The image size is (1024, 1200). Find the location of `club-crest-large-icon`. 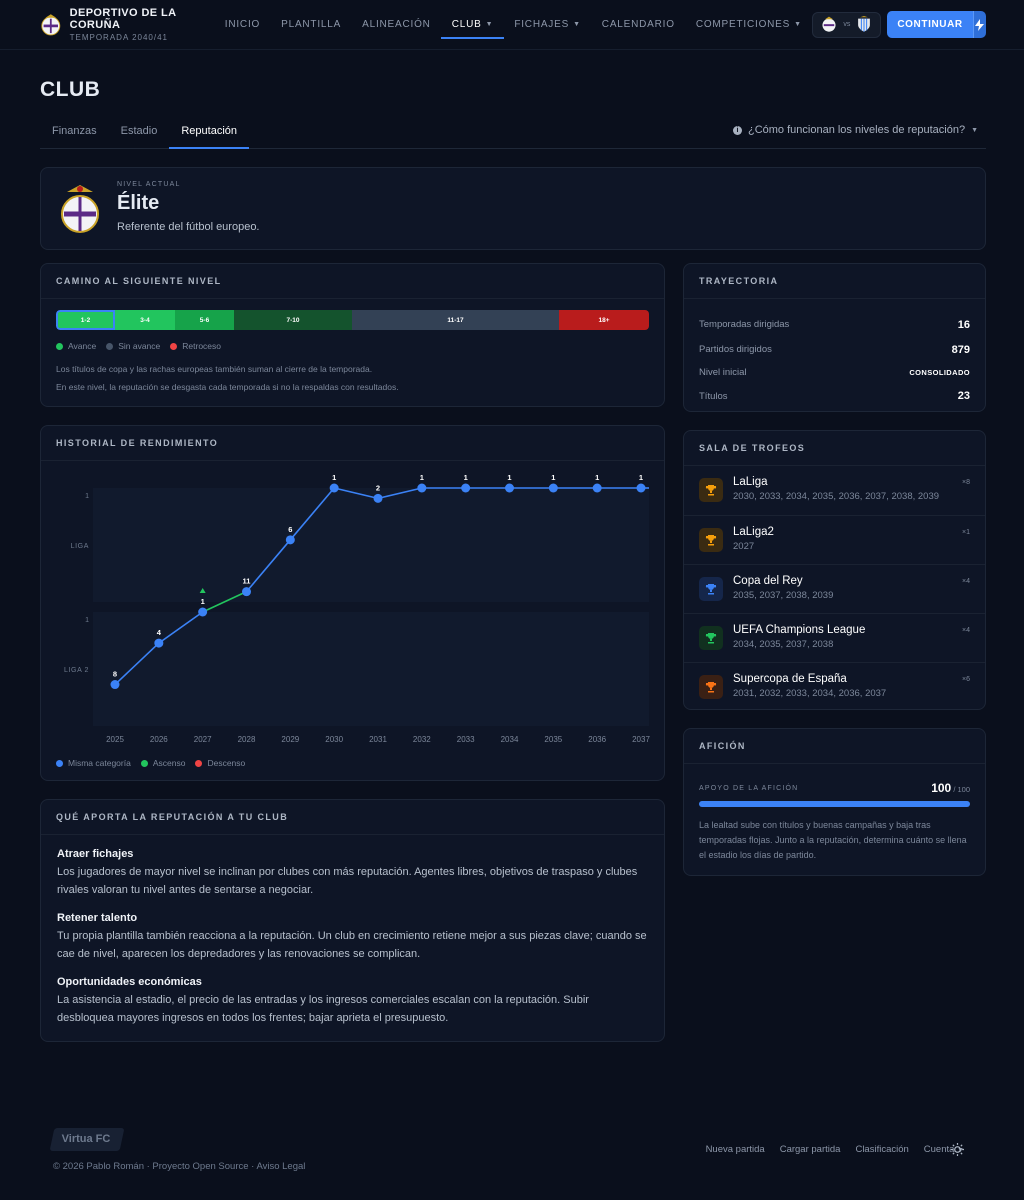

club-crest-large-icon is located at coordinates (80, 209).